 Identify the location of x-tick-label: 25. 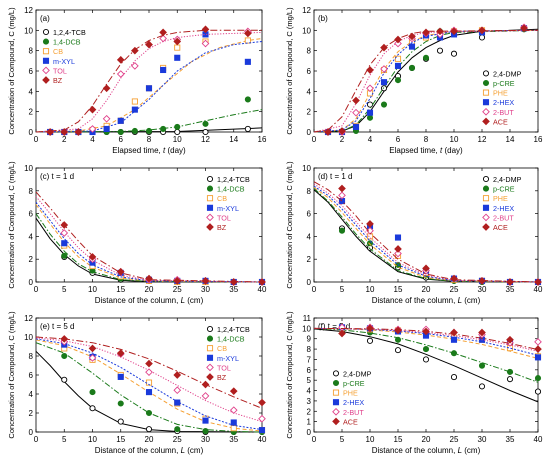
(177, 289).